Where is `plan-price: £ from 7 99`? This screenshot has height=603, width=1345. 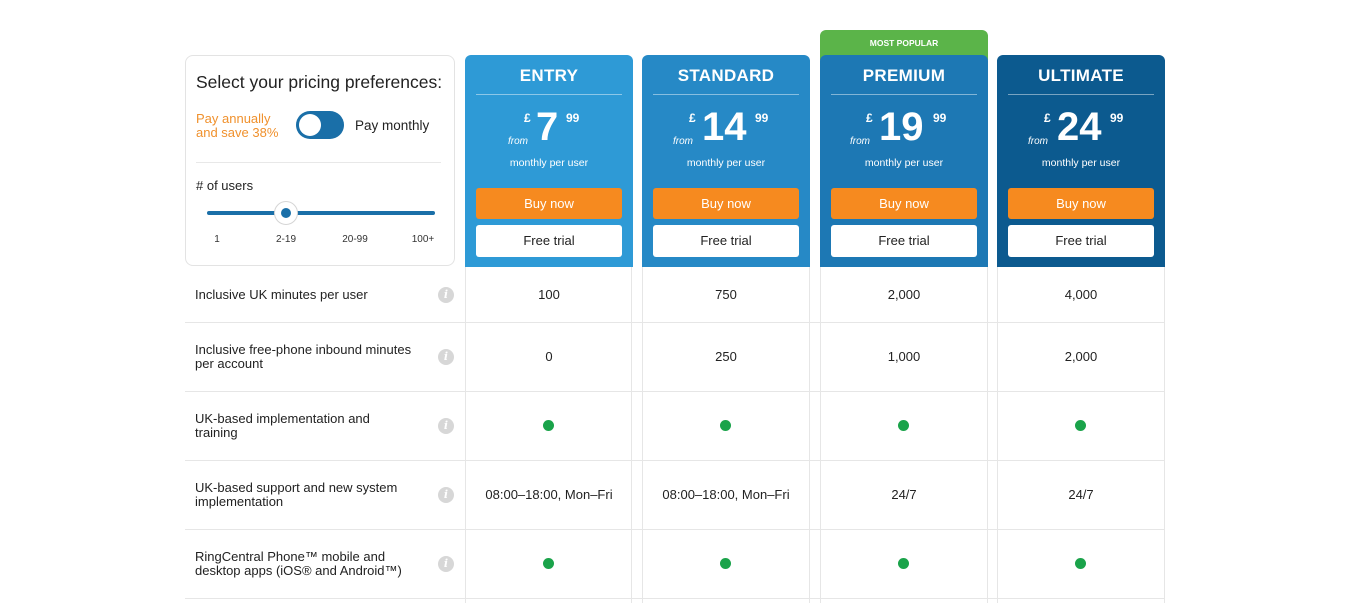
plan-price: £ from 7 99 is located at coordinates (549, 128).